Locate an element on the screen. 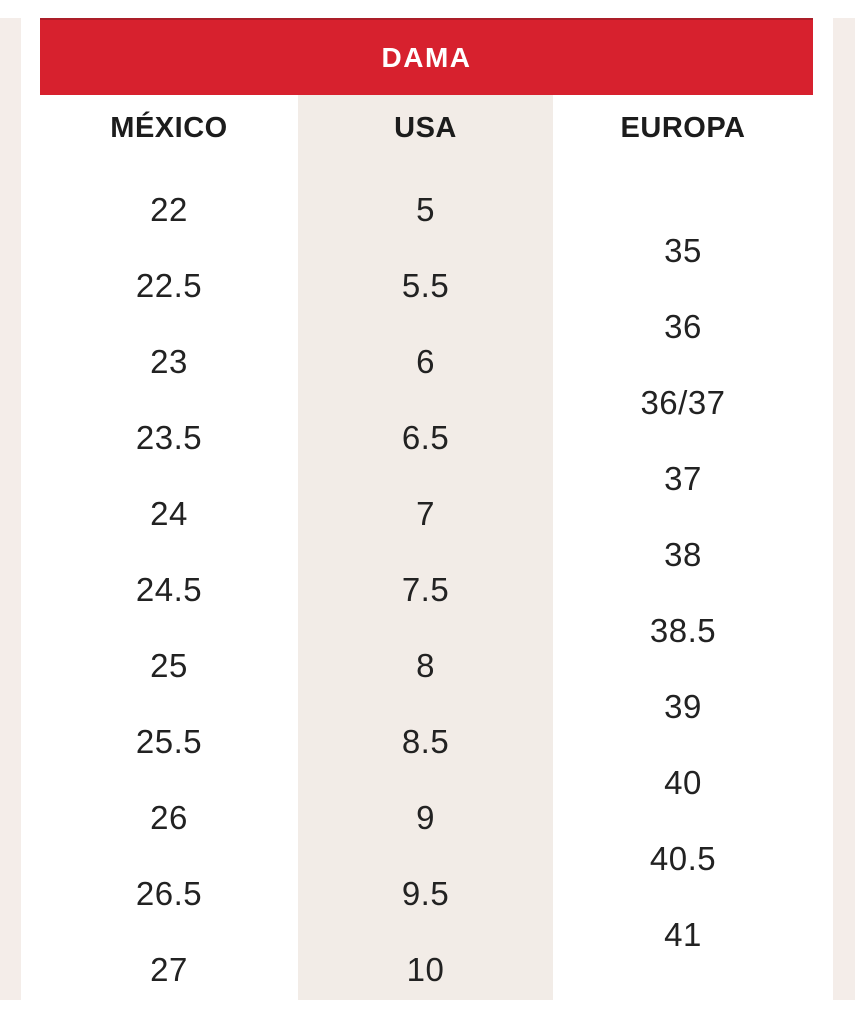 The width and height of the screenshot is (855, 1024). usa-size-cell: 7.5 is located at coordinates (425, 589).